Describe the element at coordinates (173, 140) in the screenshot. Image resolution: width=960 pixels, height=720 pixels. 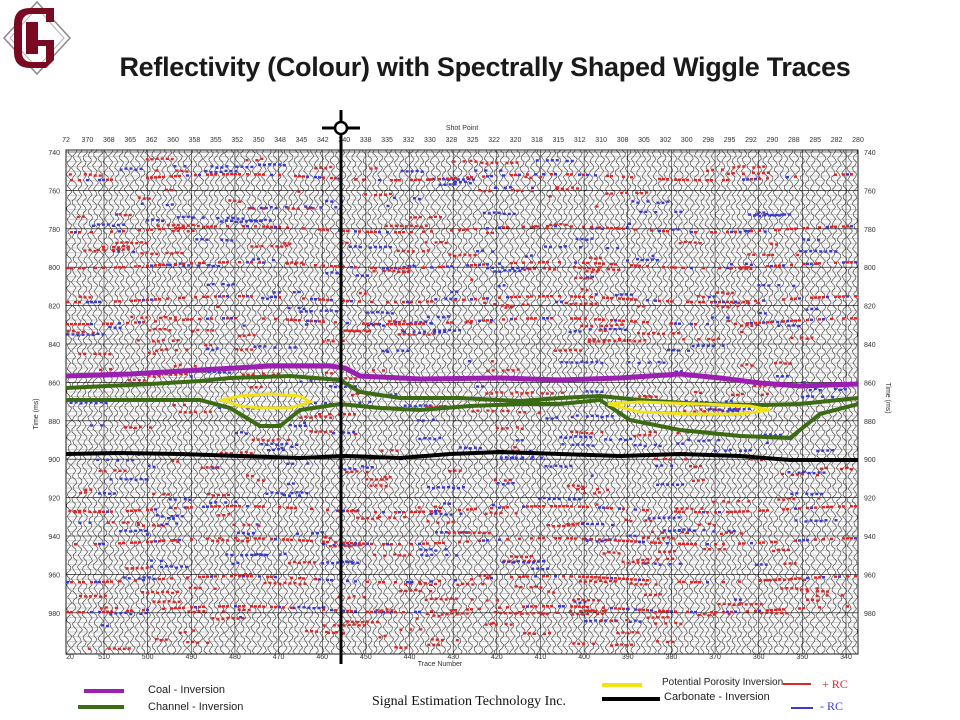
I see `shot-point-tick: 360` at that location.